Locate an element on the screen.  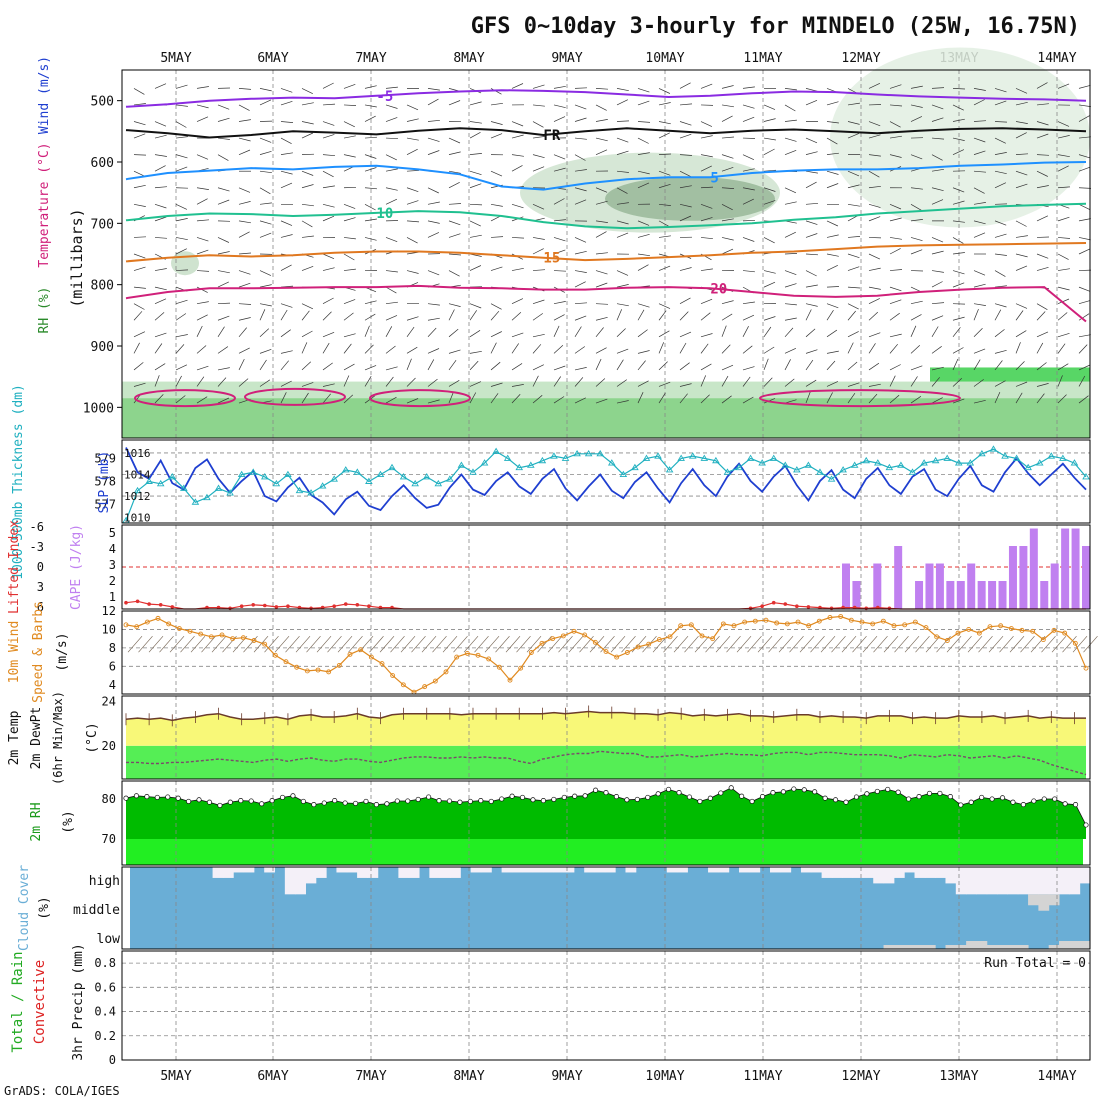
day-label-top: 12MAY is located at coordinates (860, 58).